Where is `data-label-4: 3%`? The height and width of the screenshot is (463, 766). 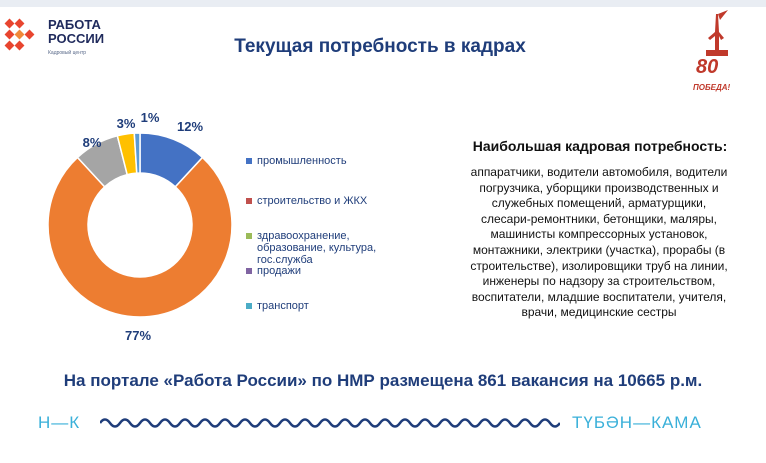
data-label-4: 3% is located at coordinates (126, 123).